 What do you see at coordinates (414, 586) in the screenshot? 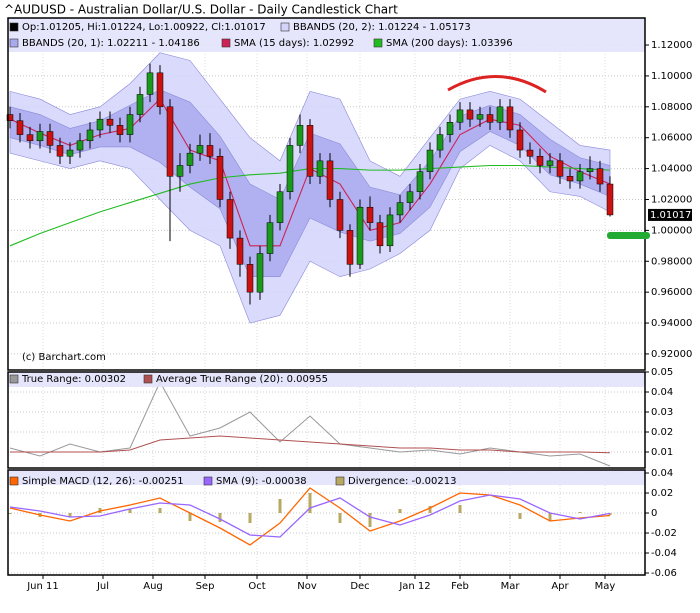
I see `x-tick-label: Jan 12` at bounding box center [414, 586].